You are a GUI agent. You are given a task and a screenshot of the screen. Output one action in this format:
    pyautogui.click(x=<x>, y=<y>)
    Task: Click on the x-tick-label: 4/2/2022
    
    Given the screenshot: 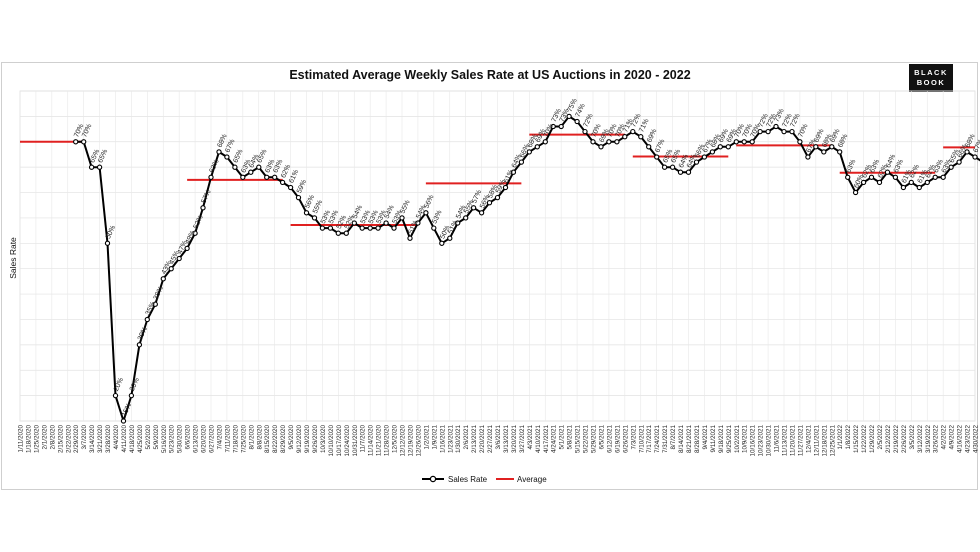 What is the action you would take?
    pyautogui.click(x=944, y=437)
    